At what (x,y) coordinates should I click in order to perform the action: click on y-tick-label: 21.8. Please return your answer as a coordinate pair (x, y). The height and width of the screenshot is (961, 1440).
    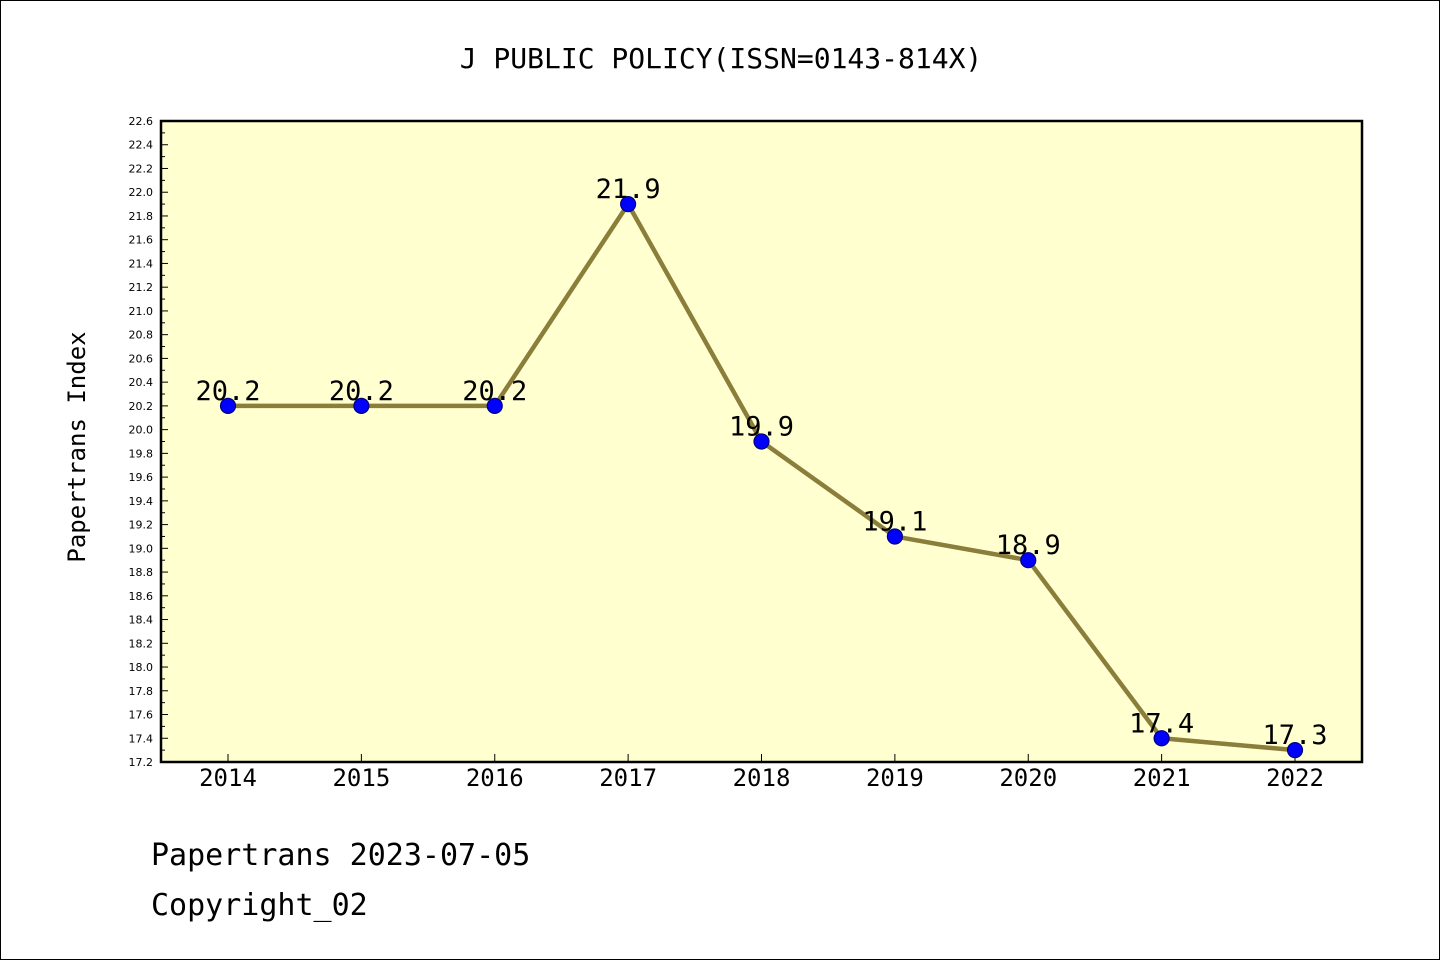
    Looking at the image, I should click on (141, 216).